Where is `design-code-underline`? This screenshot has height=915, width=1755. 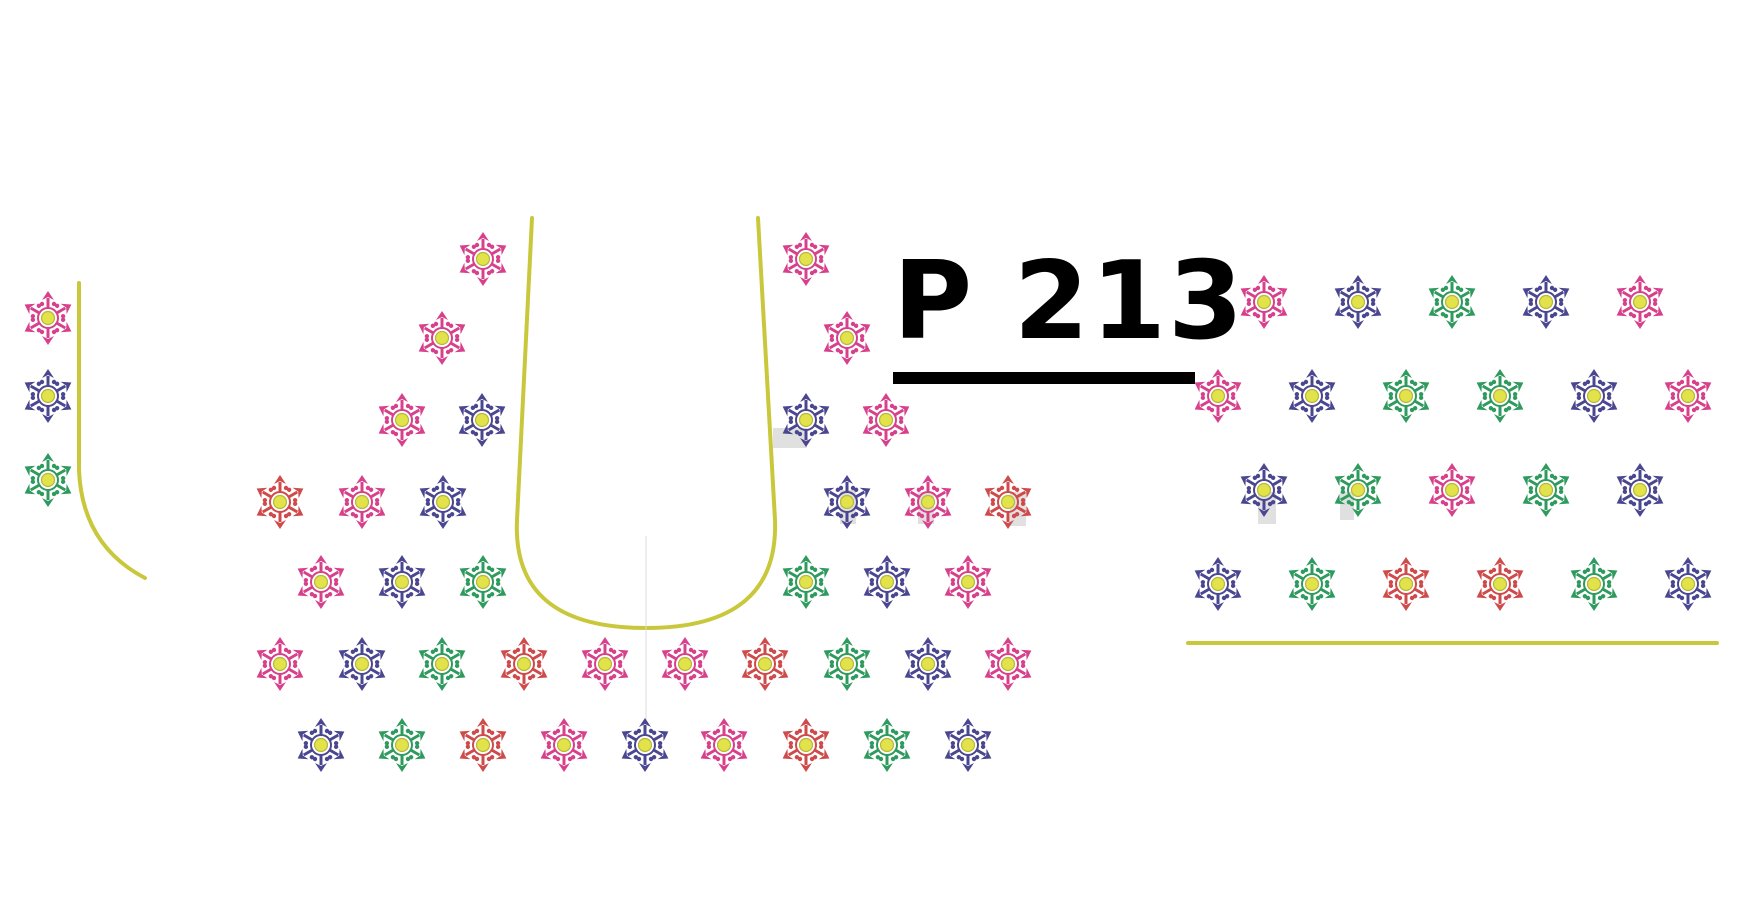 design-code-underline is located at coordinates (1044, 378).